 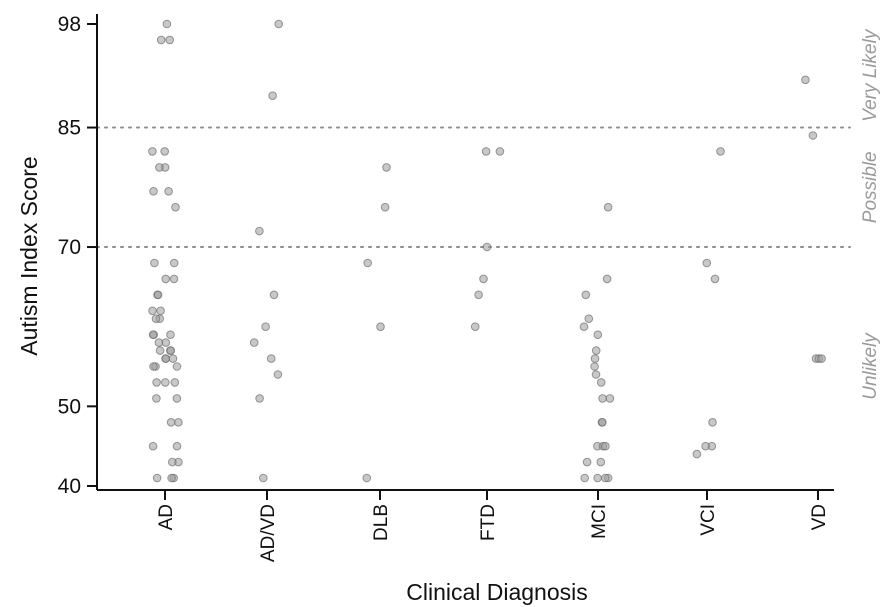 I want to click on y-tick-label: 98, so click(x=69, y=24).